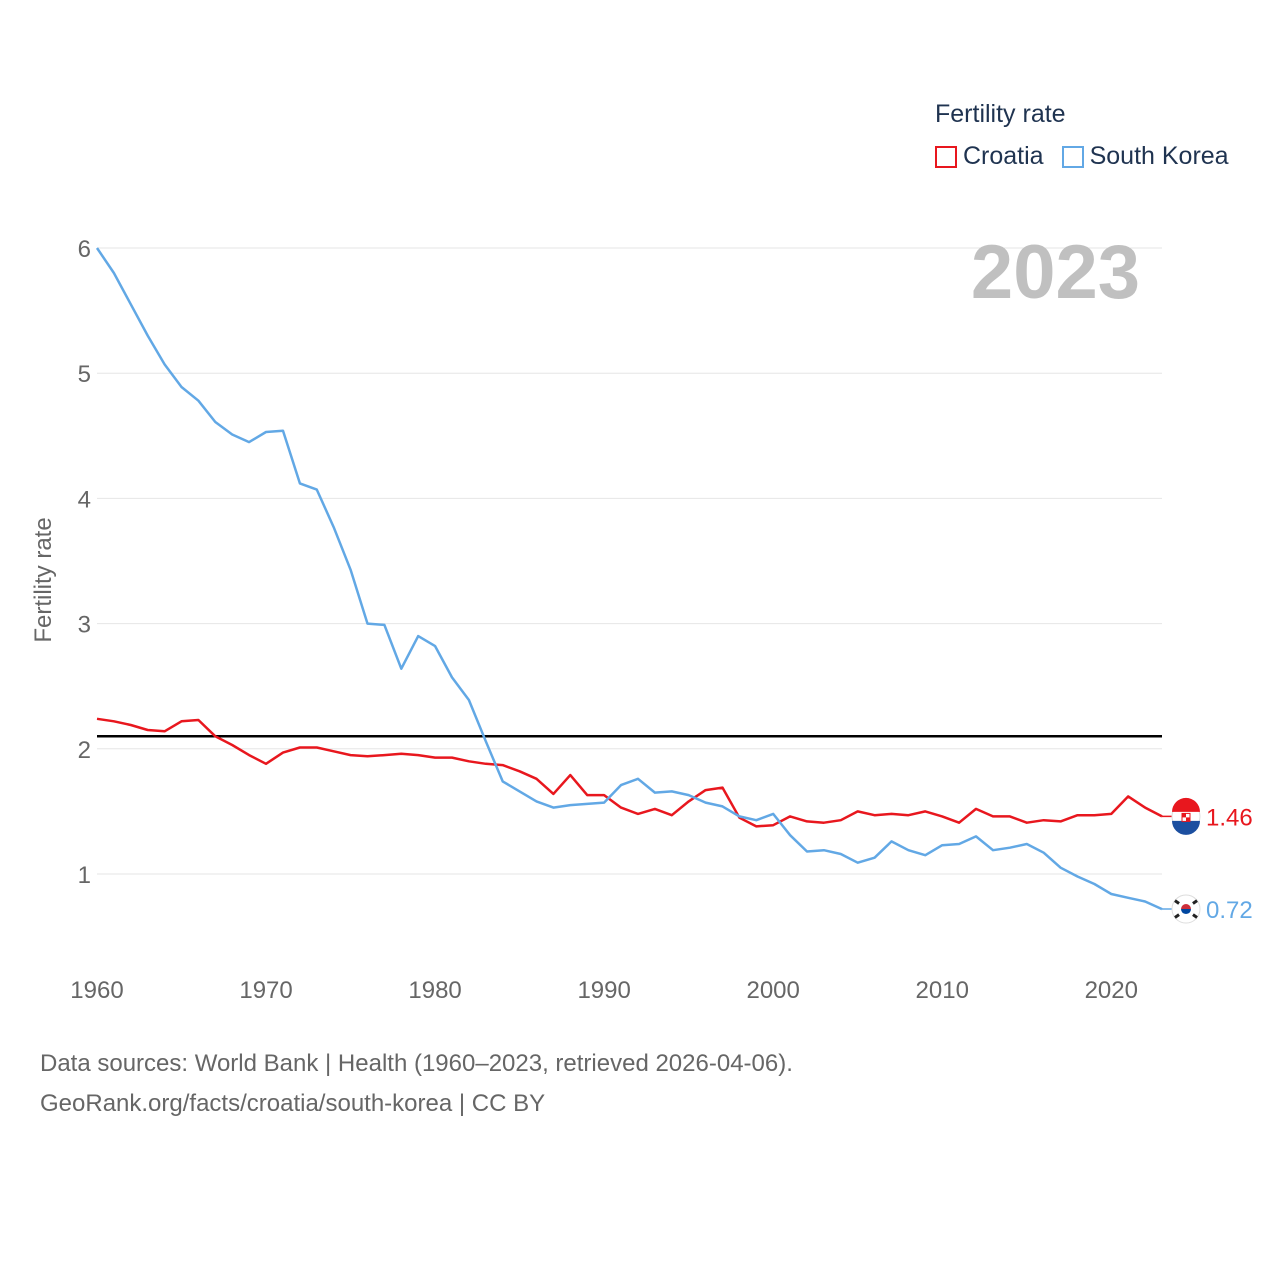 The height and width of the screenshot is (1280, 1280). I want to click on legend-swatch-south-korea, so click(1072, 156).